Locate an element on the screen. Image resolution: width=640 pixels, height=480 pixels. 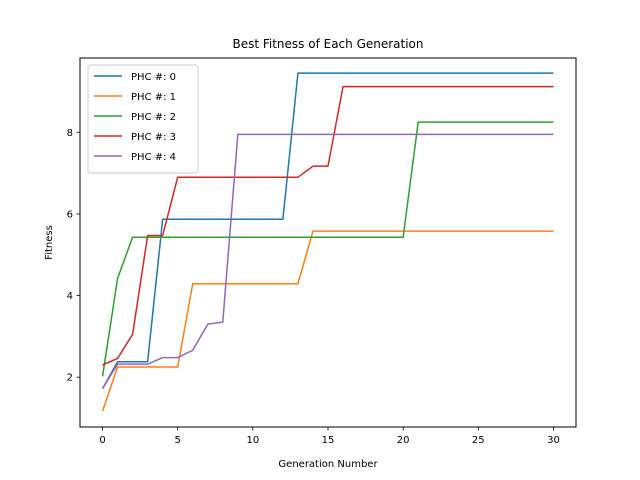
legend: PHC #: 0 PHC #: 1 PHC #: 2 PHC #: 3 PHC #: 4 is located at coordinates (143, 119).